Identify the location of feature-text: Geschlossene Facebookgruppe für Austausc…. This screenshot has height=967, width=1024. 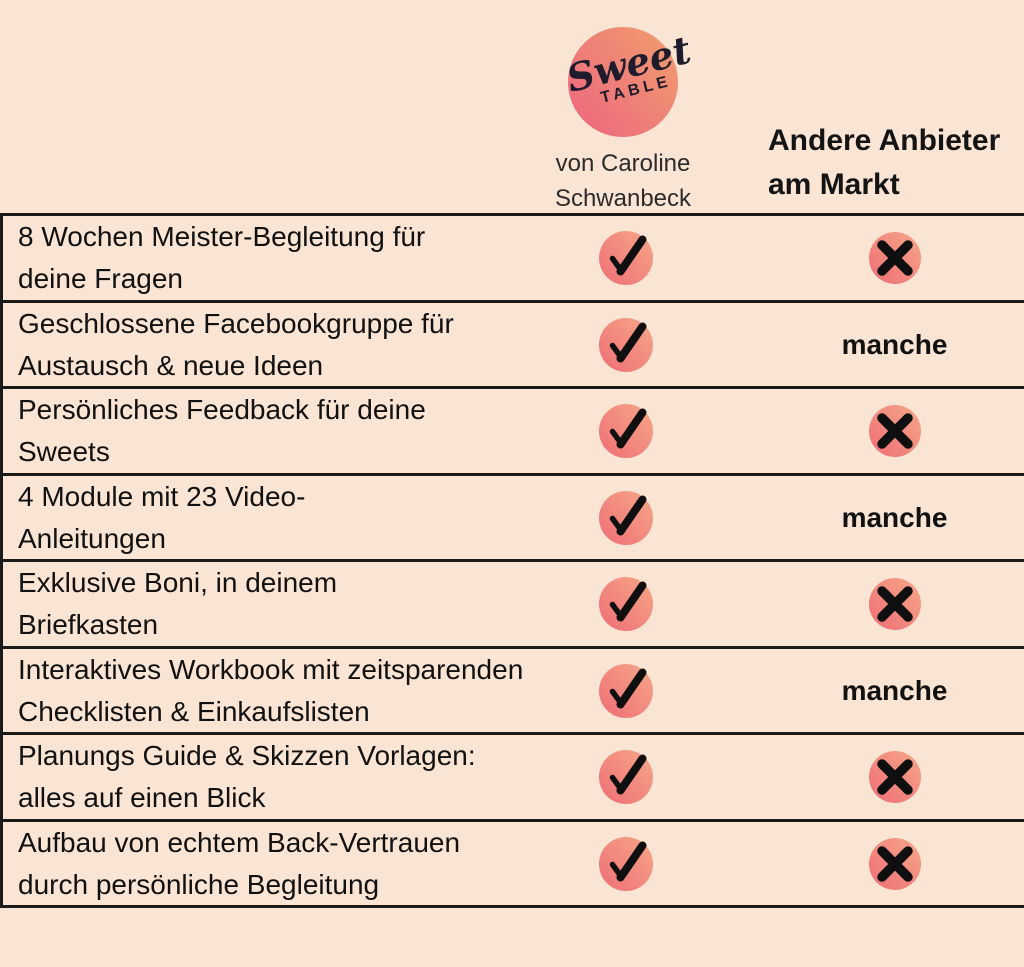
(236, 344).